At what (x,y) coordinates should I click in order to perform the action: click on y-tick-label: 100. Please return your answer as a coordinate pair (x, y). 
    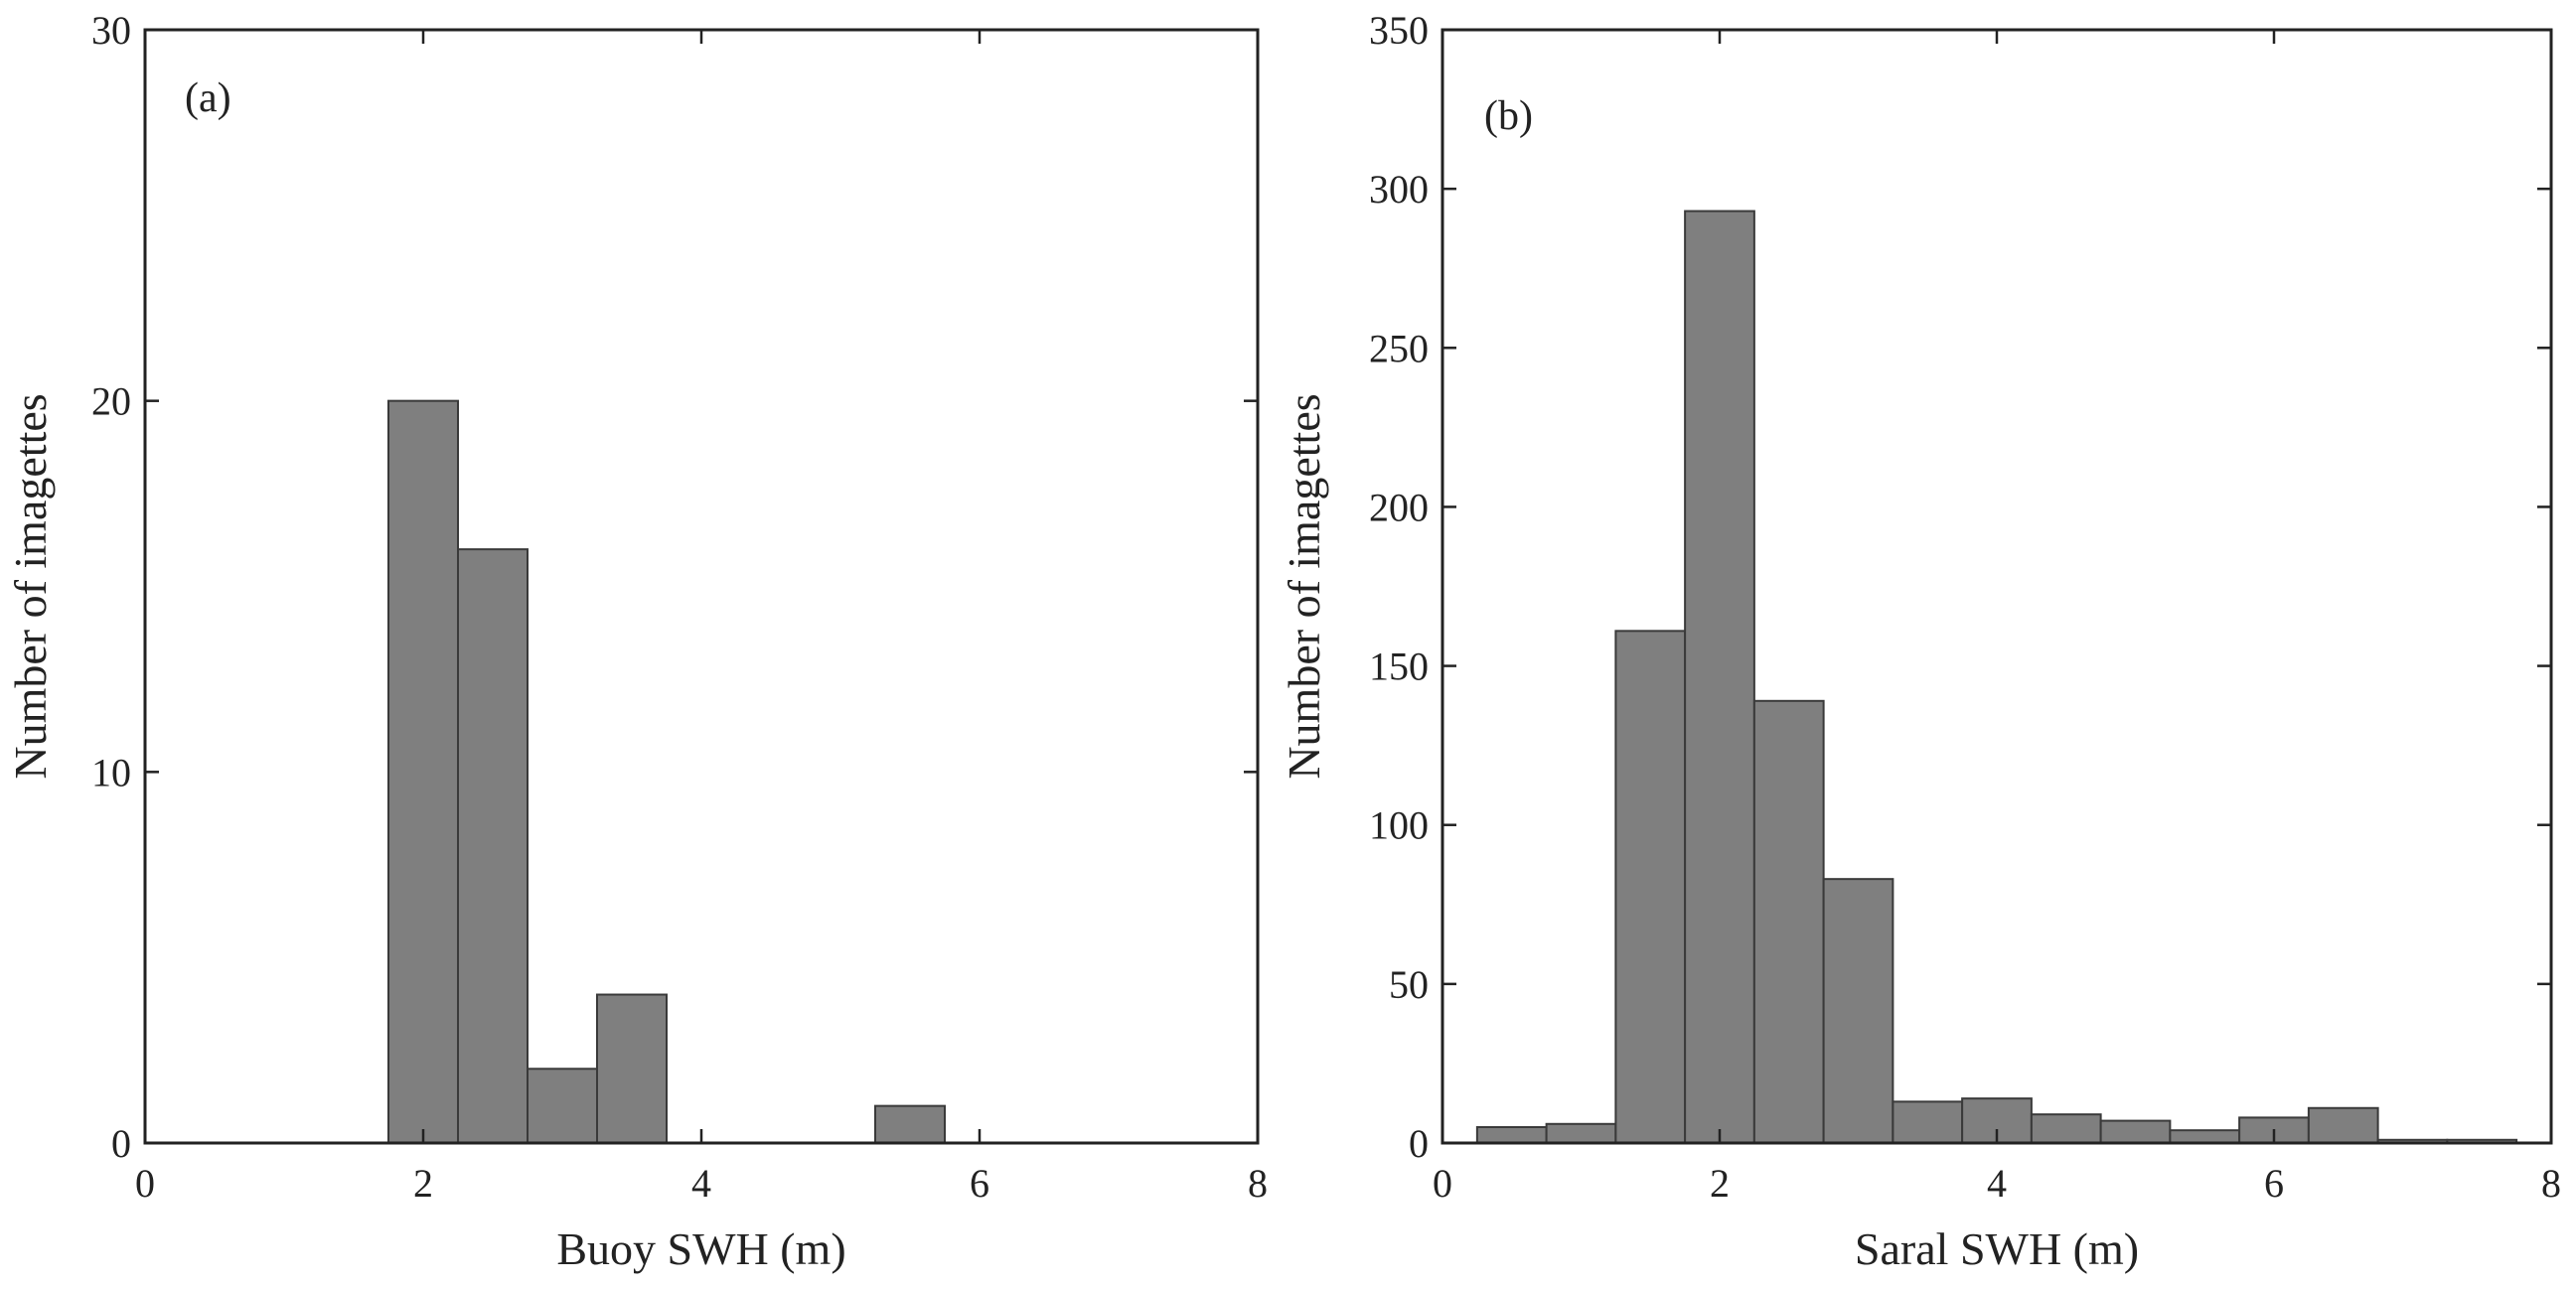
    Looking at the image, I should click on (1399, 825).